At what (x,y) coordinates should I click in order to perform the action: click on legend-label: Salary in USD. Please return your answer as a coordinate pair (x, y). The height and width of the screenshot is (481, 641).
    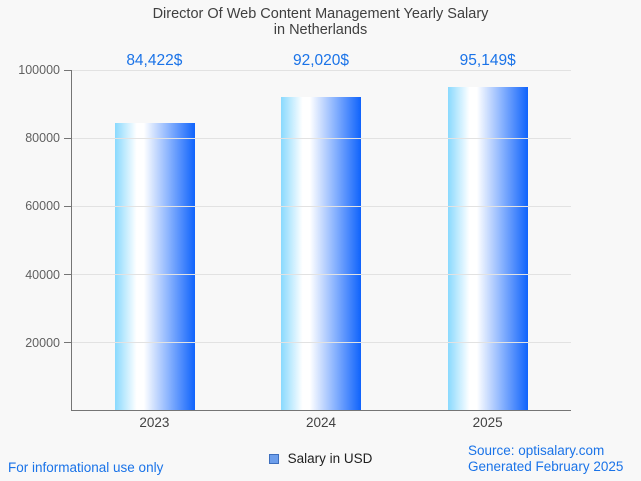
    Looking at the image, I should click on (330, 458).